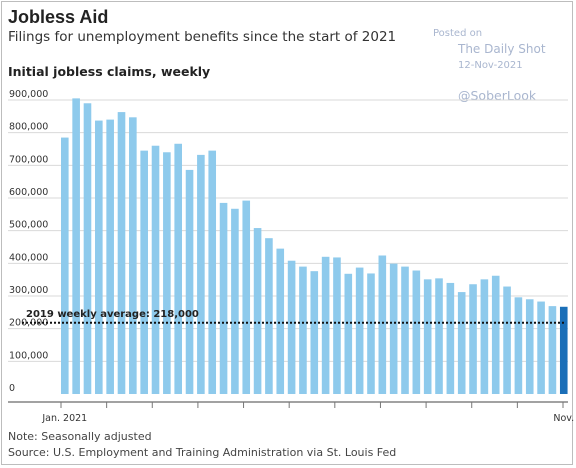  I want to click on y-tick-label: 300,000, so click(28, 290).